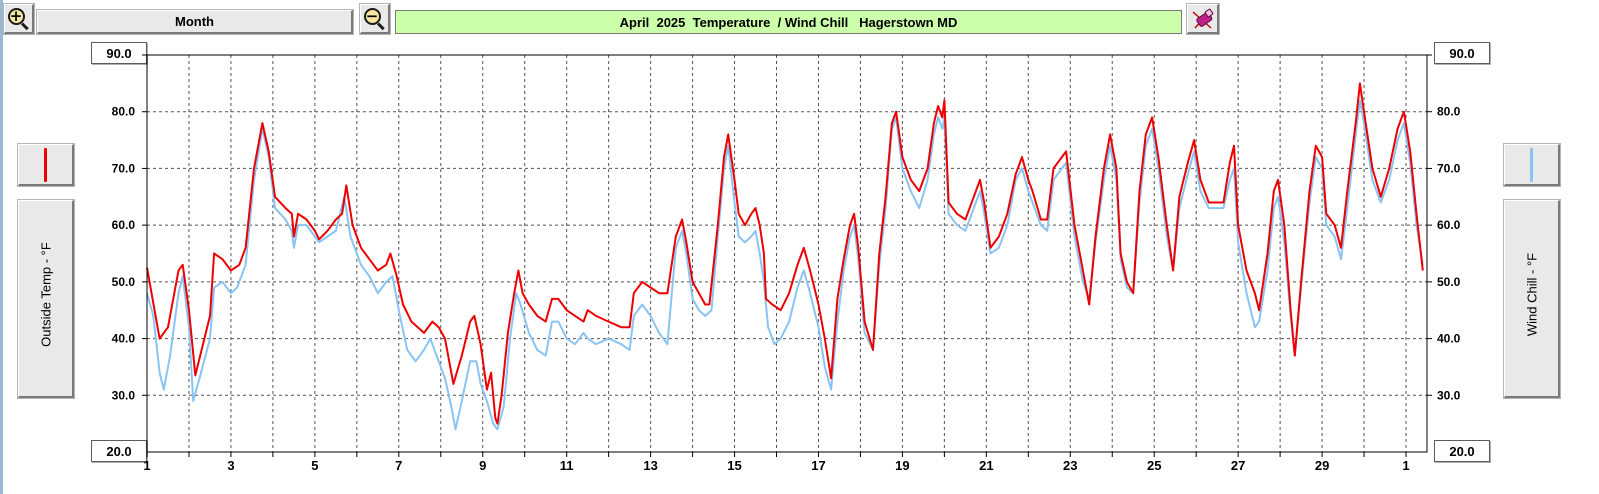 The width and height of the screenshot is (1599, 494). I want to click on x-tick-label: 21, so click(986, 465).